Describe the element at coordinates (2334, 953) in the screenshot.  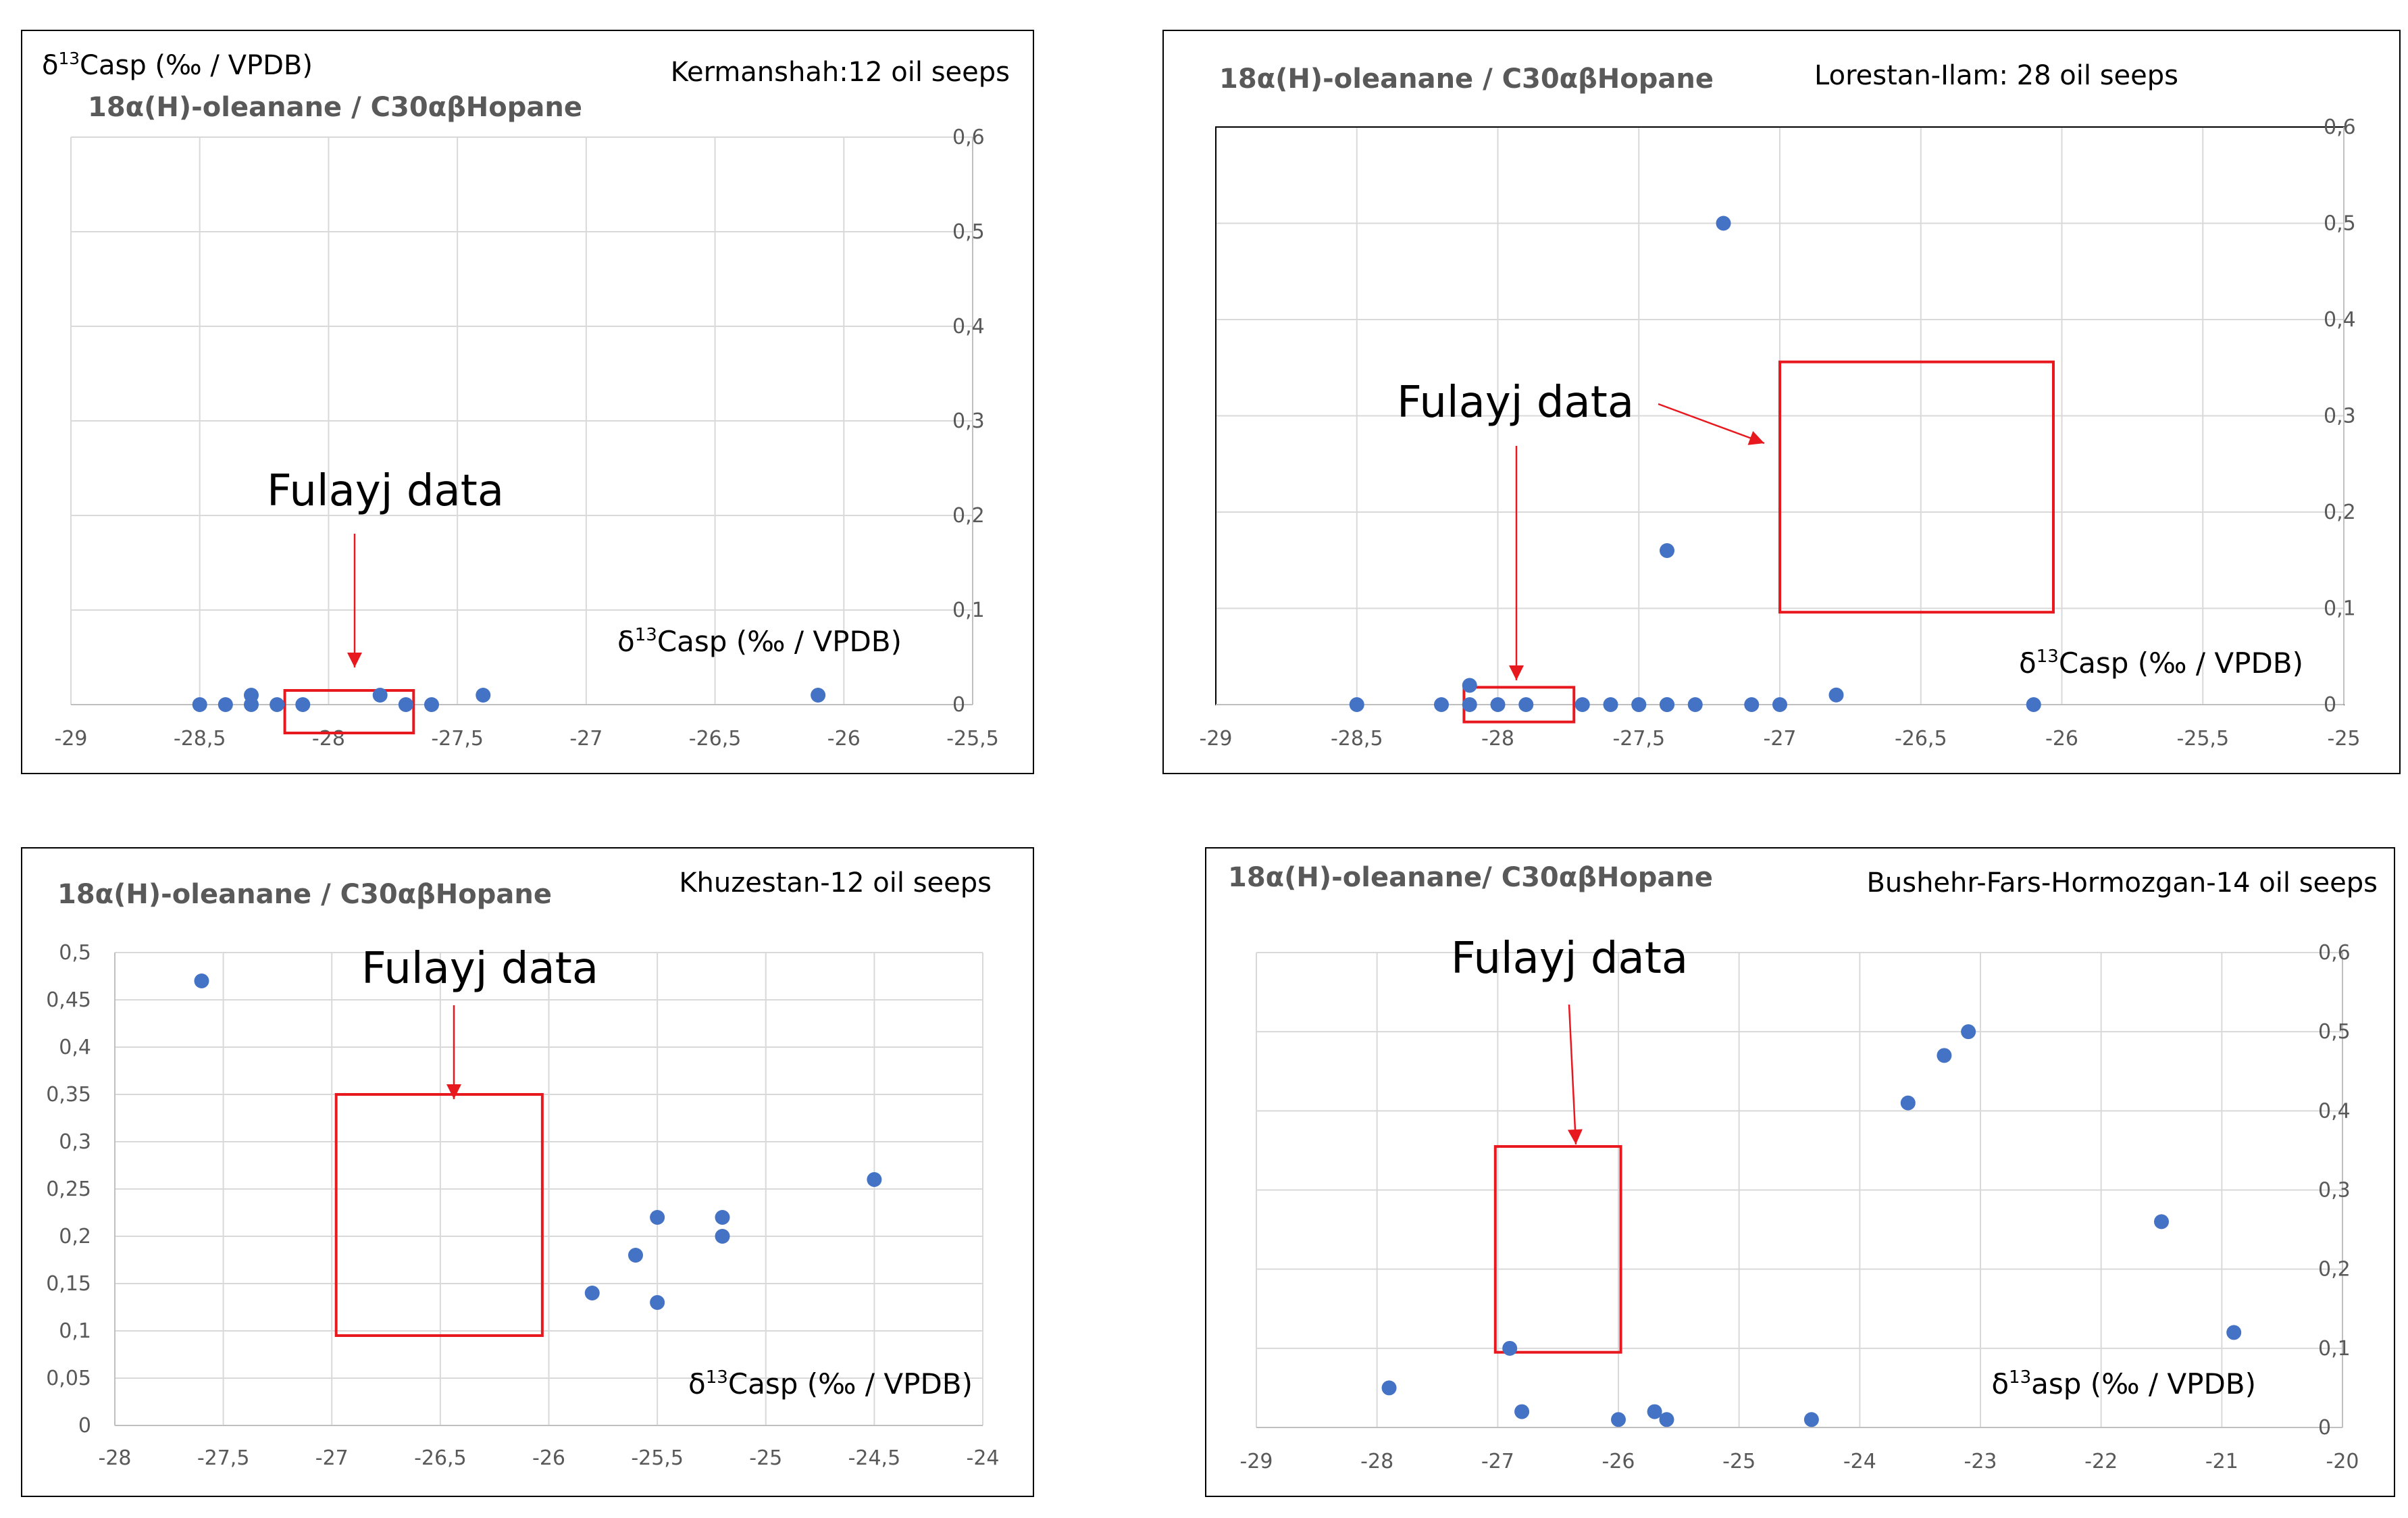
I see `y-tick-label: 0,6` at that location.